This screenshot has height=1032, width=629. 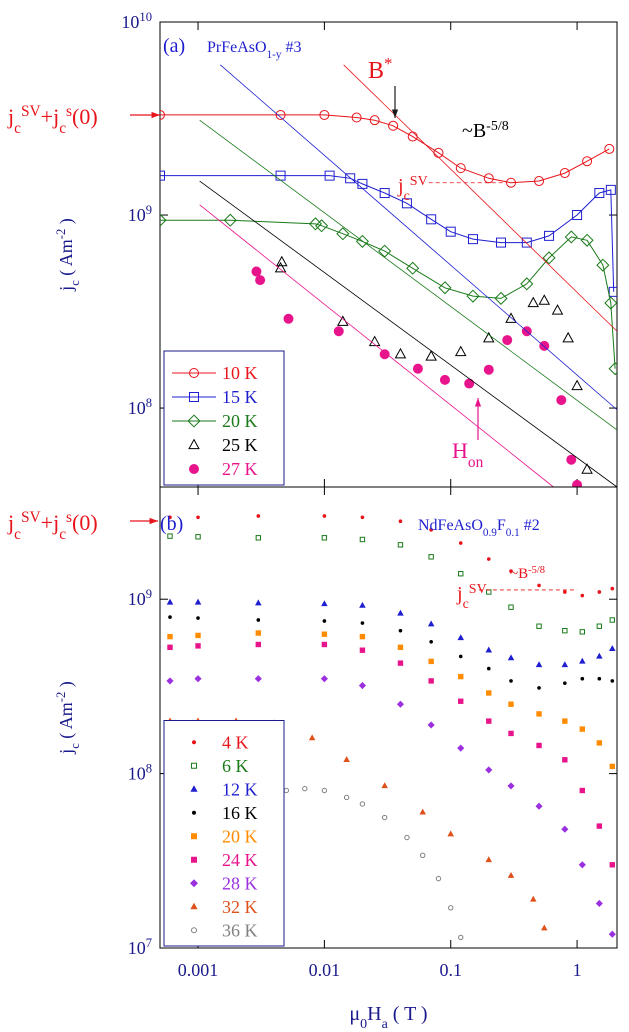 What do you see at coordinates (476, 462) in the screenshot?
I see `text-part: on` at bounding box center [476, 462].